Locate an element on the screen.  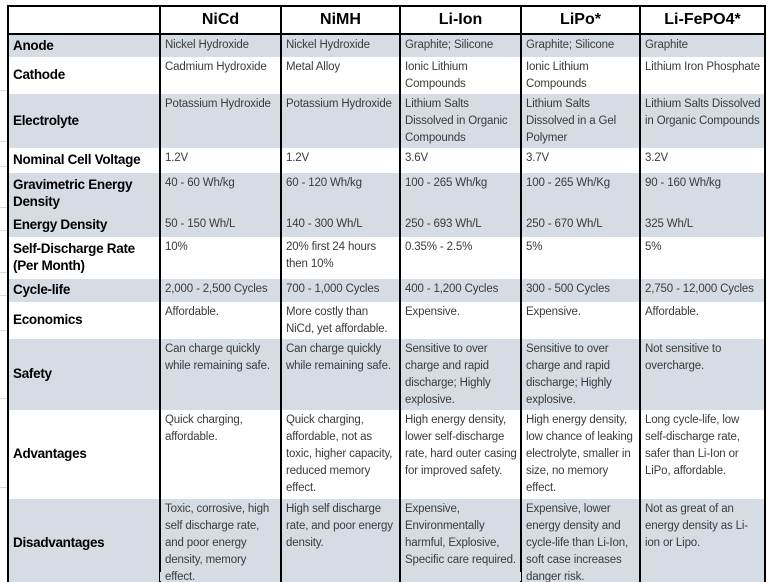
table-cell: 250 - 693 Wh/L is located at coordinates (460, 225).